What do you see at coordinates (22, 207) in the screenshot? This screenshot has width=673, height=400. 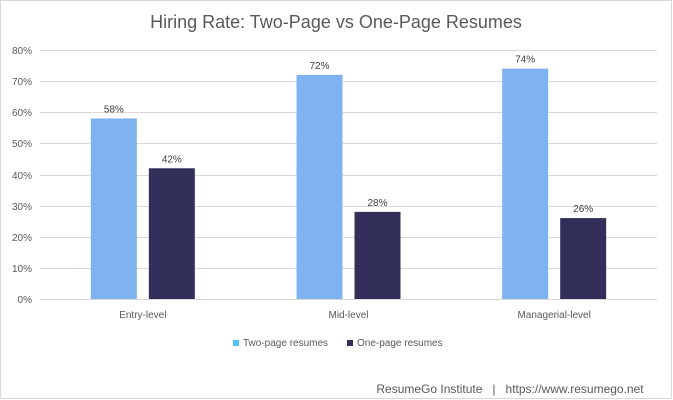 I see `y-tick-label: 30%` at bounding box center [22, 207].